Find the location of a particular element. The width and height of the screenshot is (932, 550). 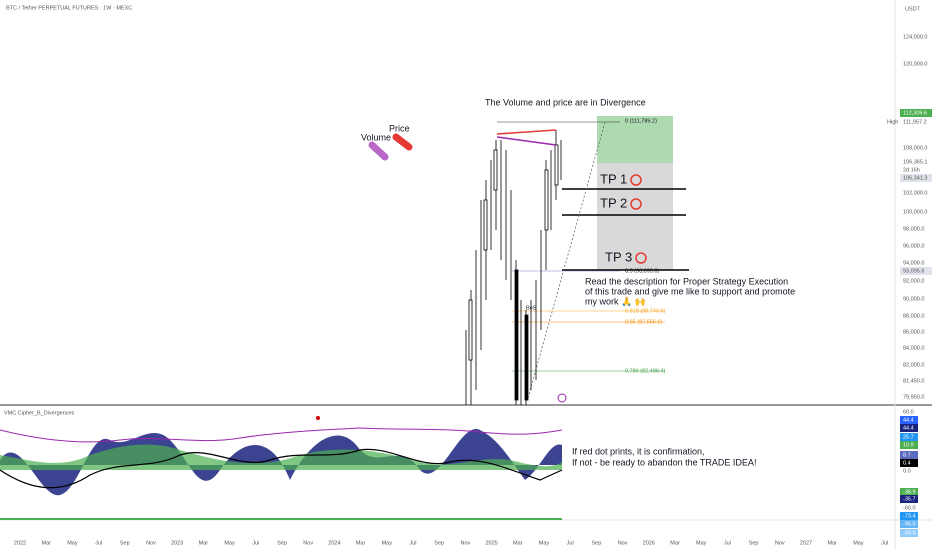

indicator-label: -99.0 is located at coordinates (909, 533).